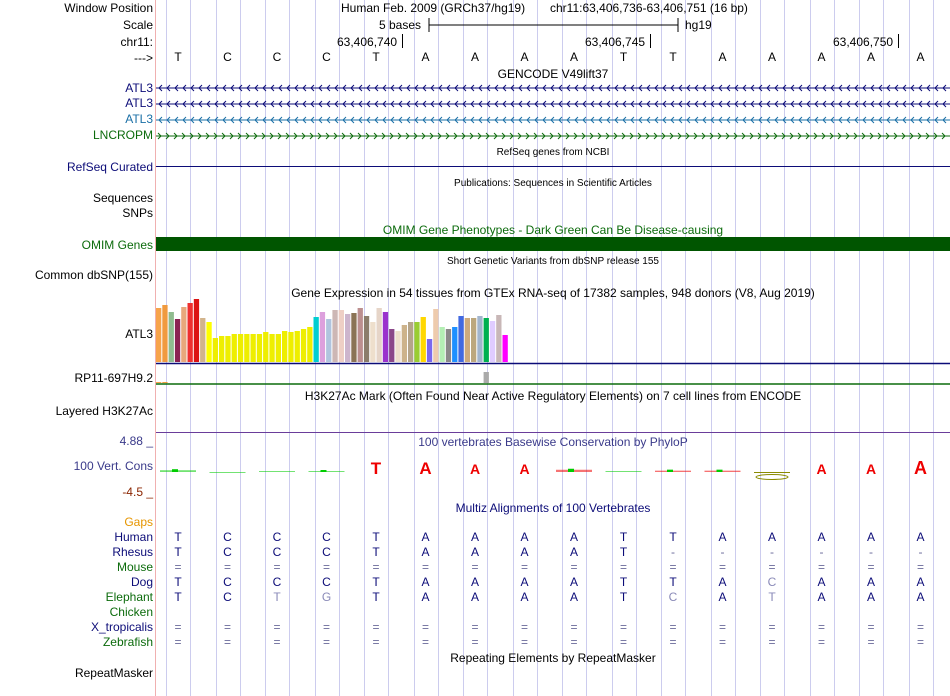 This screenshot has height=696, width=950. I want to click on refseq-track-line, so click(553, 166).